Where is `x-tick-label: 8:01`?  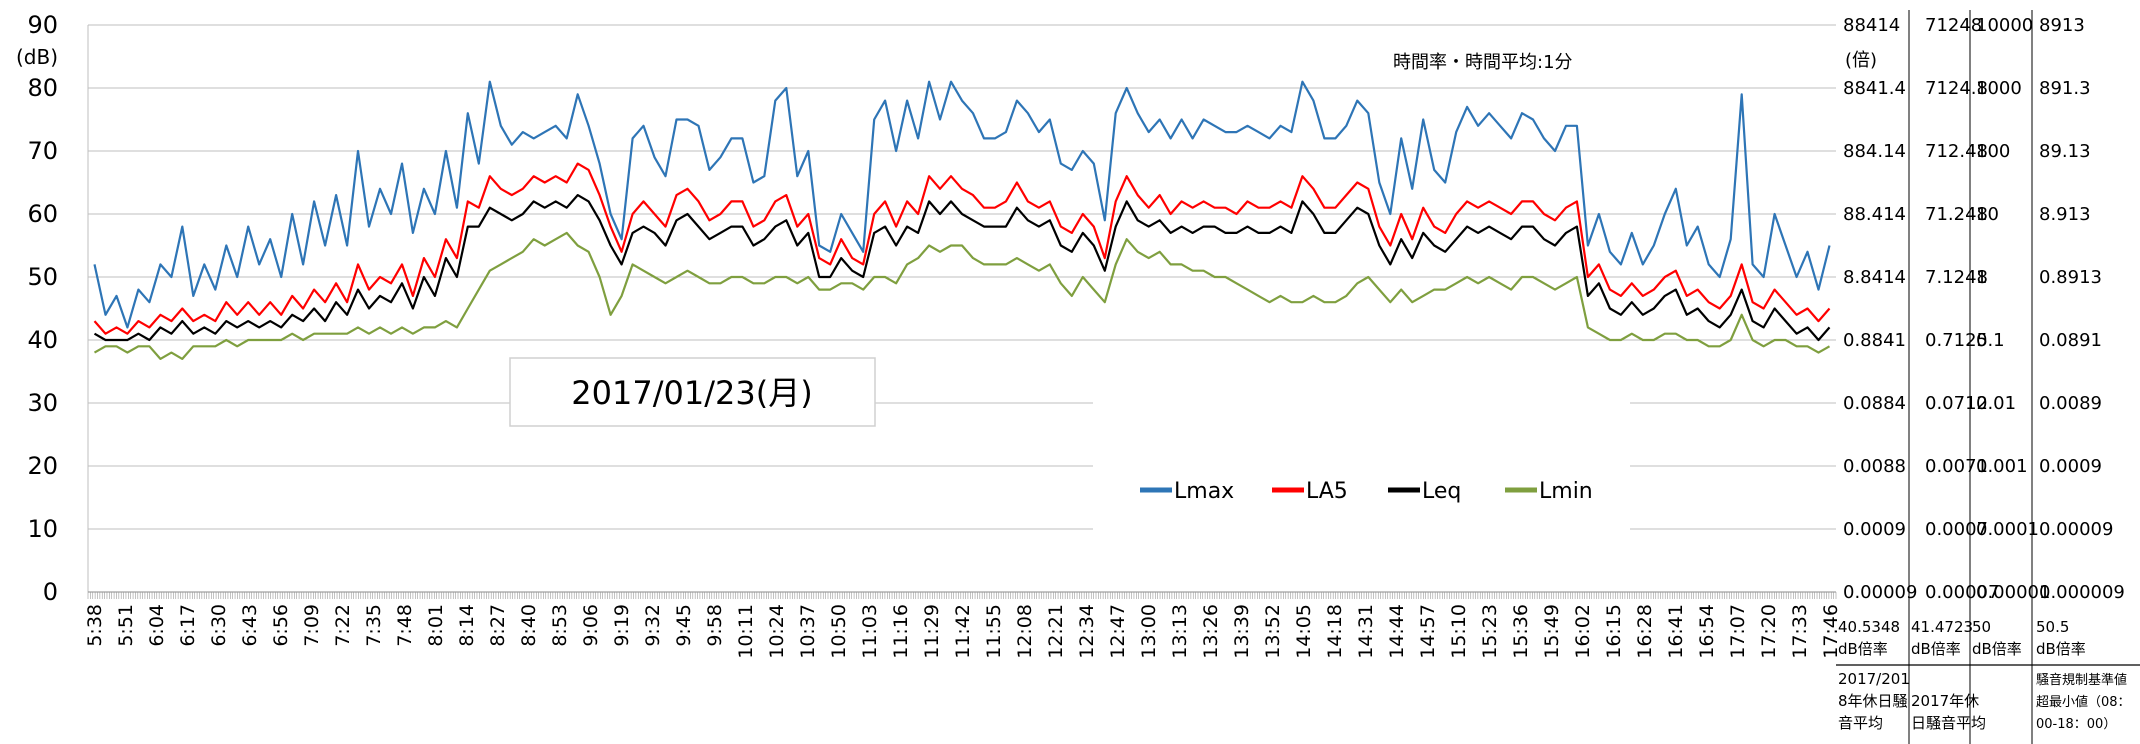 x-tick-label: 8:01 is located at coordinates (436, 625).